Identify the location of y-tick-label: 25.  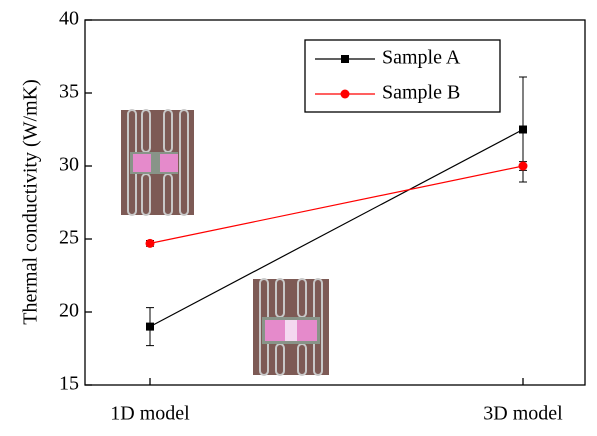
(69, 238).